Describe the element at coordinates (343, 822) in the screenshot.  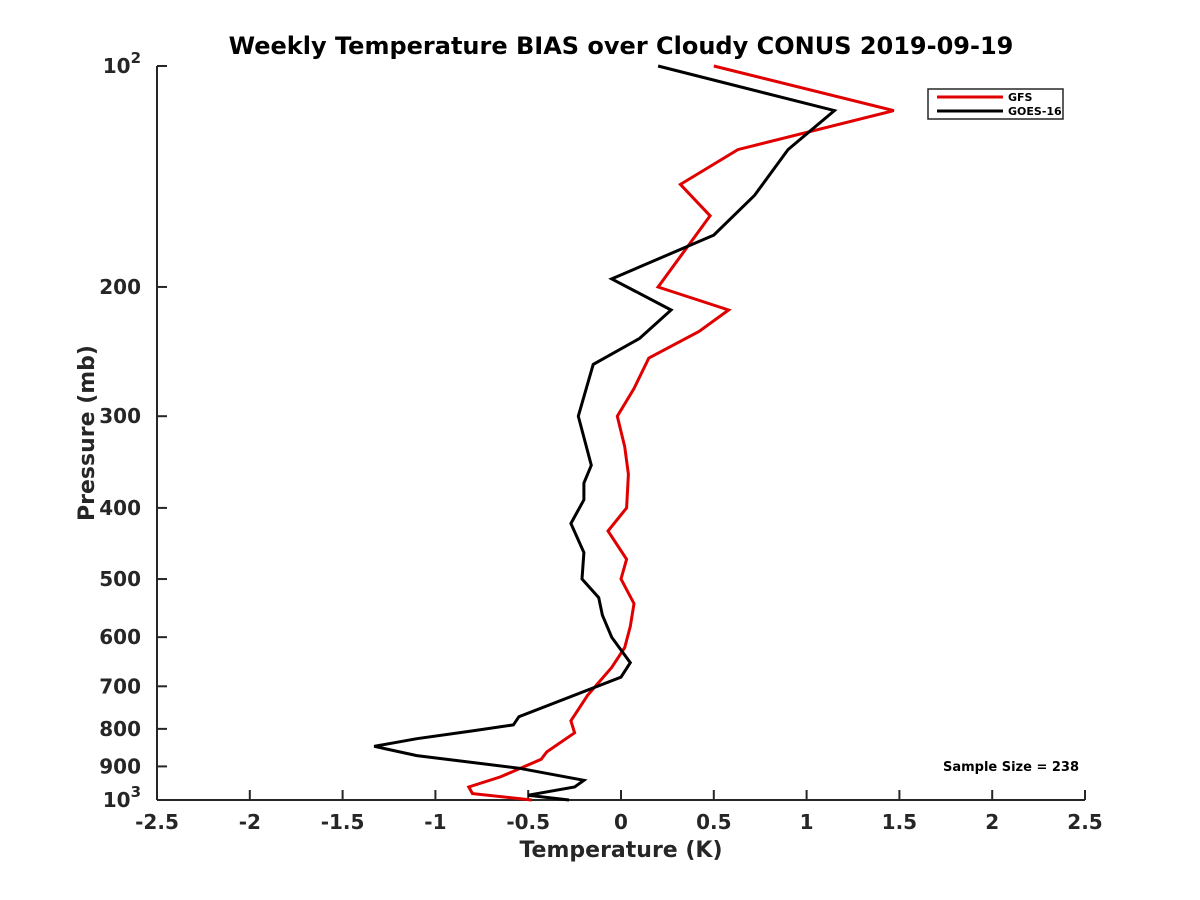
I see `x-tick-label: -1.5` at that location.